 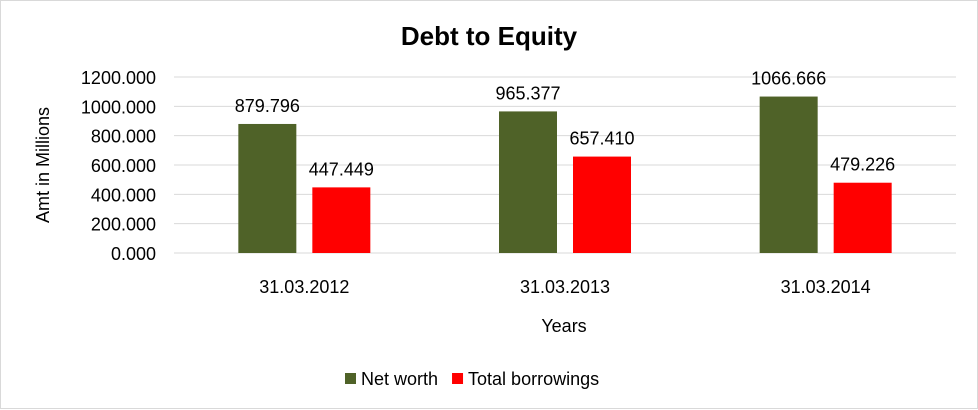 What do you see at coordinates (862, 165) in the screenshot?
I see `data-label: 479.226` at bounding box center [862, 165].